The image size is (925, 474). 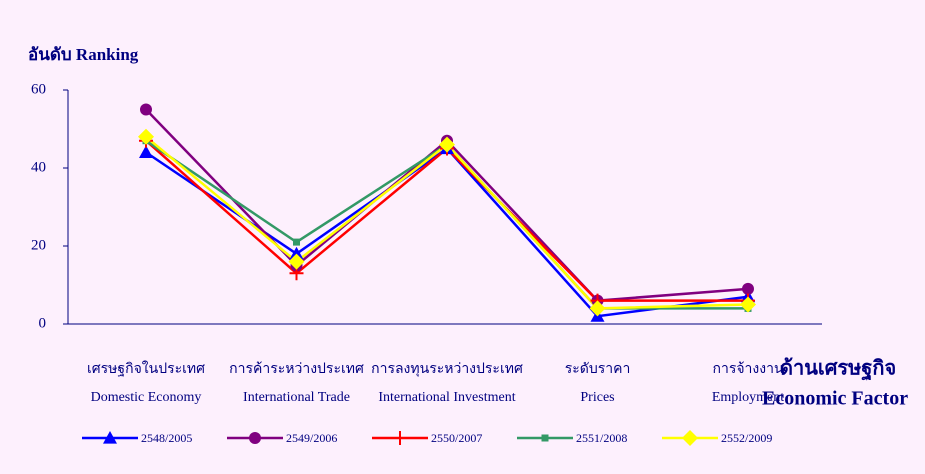 I want to click on x-tick-label: ระดับราคา, so click(x=598, y=369).